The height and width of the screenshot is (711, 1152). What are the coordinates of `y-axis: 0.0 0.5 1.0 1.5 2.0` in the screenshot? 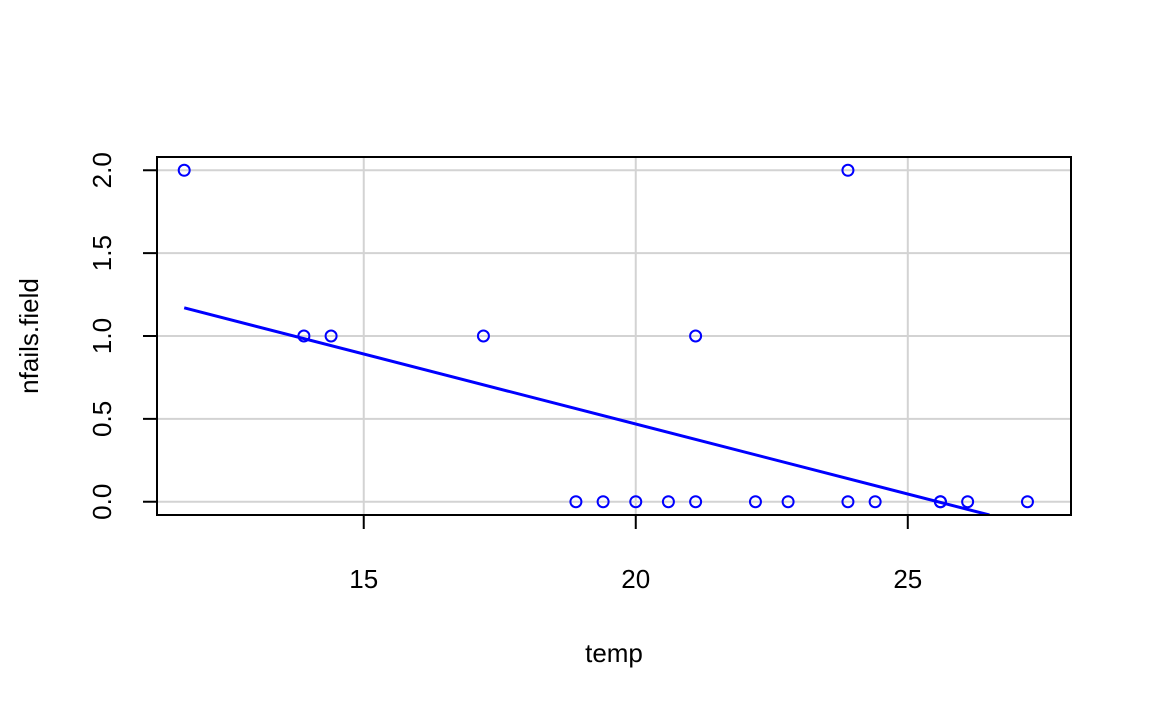 It's located at (122, 336).